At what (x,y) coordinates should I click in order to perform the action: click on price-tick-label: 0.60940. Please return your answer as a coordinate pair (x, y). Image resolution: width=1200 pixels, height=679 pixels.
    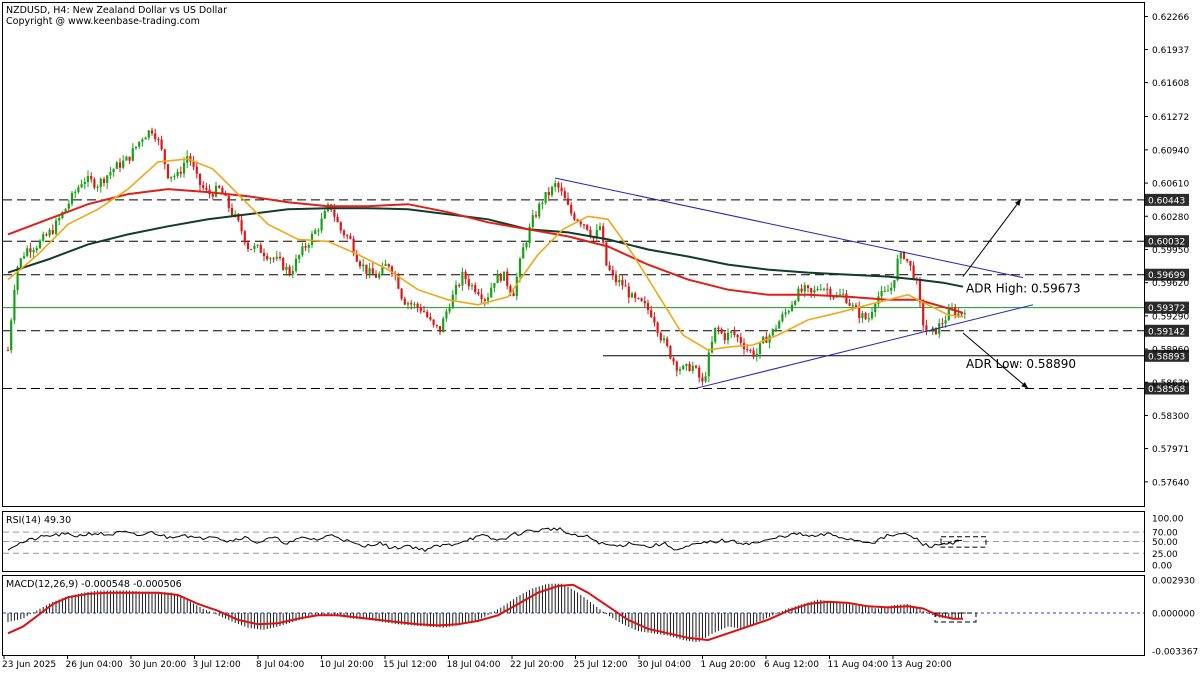
    Looking at the image, I should click on (1170, 151).